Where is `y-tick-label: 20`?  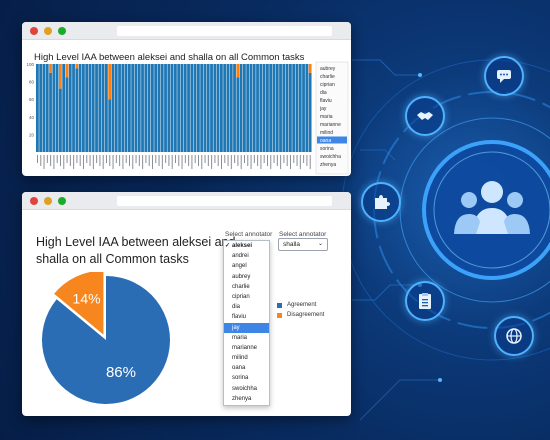
y-tick-label: 20 is located at coordinates (32, 134).